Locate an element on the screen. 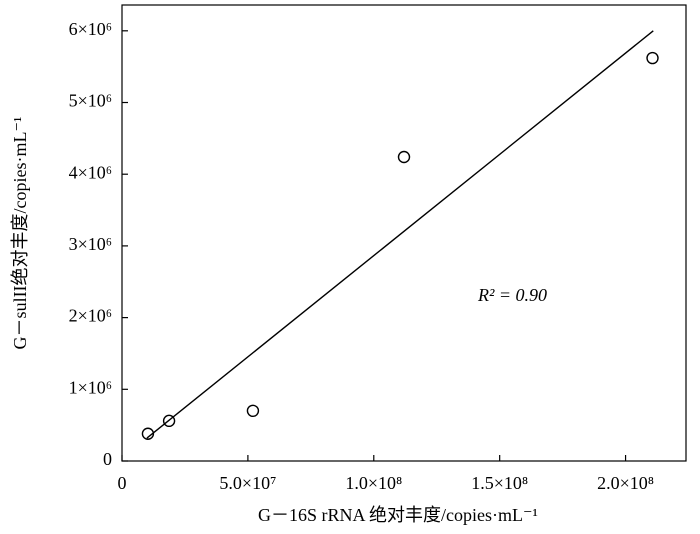 This screenshot has height=534, width=700. x-axis-label: G－16S rRNA 绝对丰度/copies·mL⁻¹ is located at coordinates (398, 515).